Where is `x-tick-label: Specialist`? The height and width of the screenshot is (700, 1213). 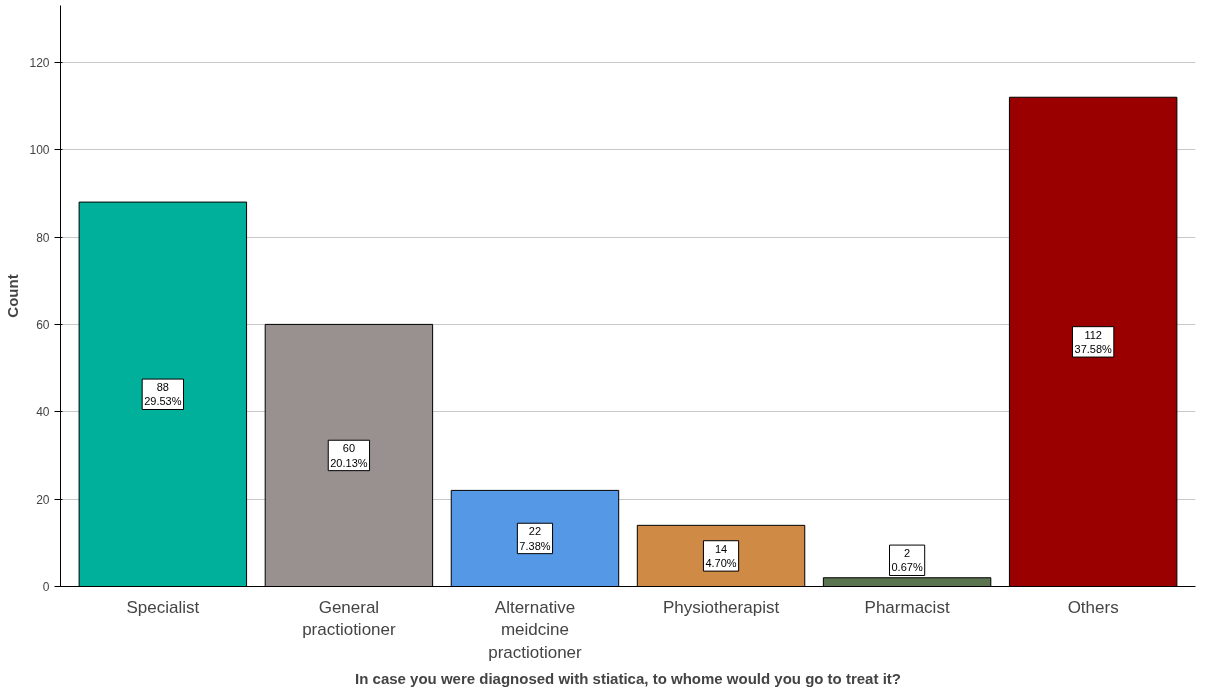
x-tick-label: Specialist is located at coordinates (163, 607).